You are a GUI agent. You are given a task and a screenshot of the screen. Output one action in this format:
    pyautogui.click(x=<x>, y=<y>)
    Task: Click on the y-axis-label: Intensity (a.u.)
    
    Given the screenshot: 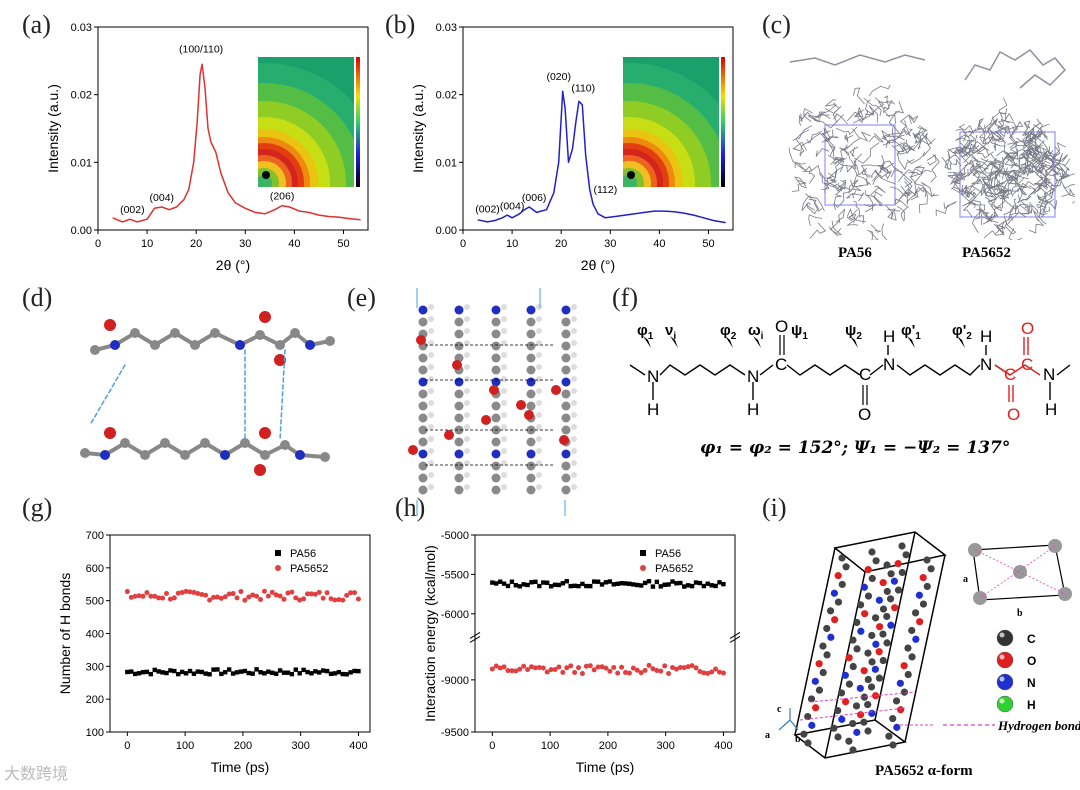 What is the action you would take?
    pyautogui.click(x=418, y=128)
    